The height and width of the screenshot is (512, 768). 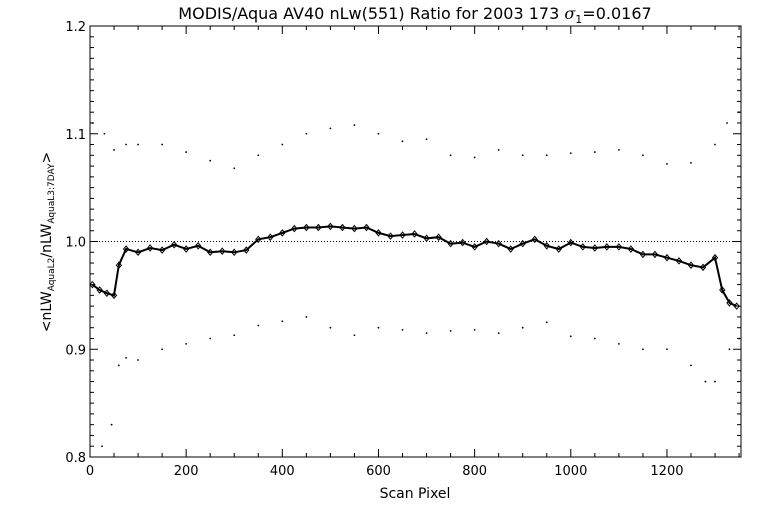 What do you see at coordinates (75, 27) in the screenshot?
I see `y-tick-label: 1.2` at bounding box center [75, 27].